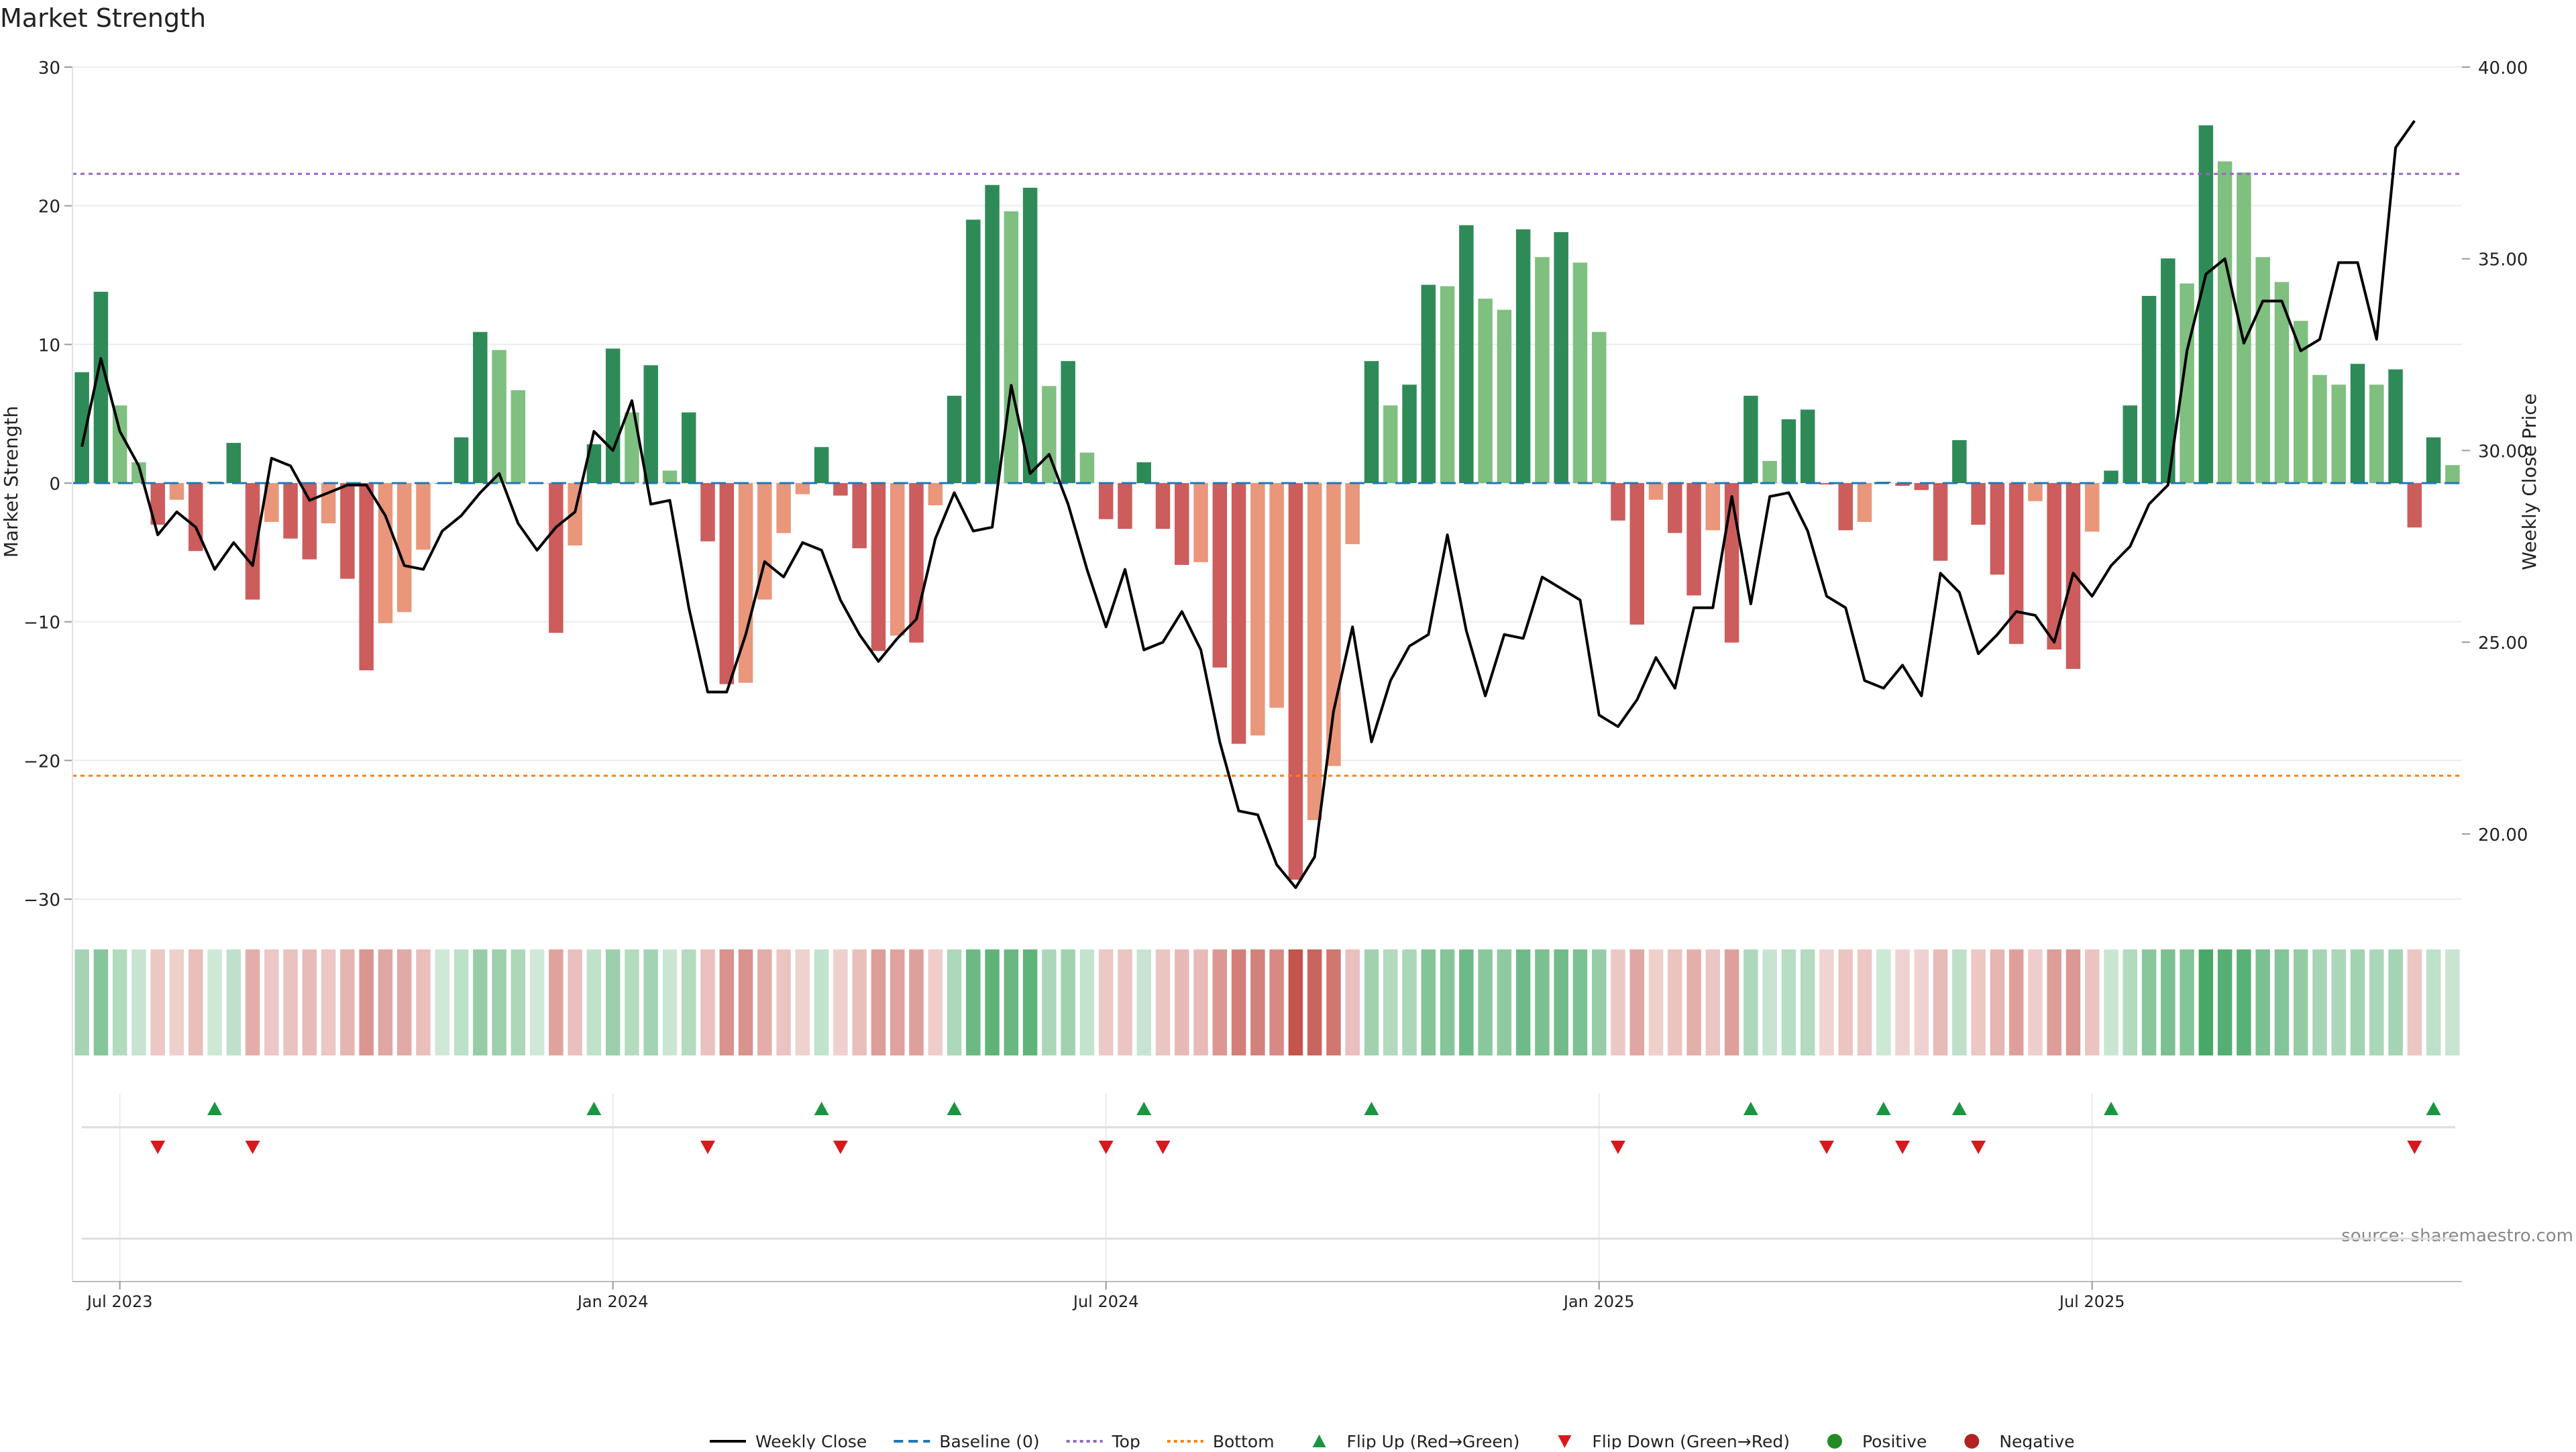  I want to click on legend-item-bottom: Bottom, so click(1221, 1441).